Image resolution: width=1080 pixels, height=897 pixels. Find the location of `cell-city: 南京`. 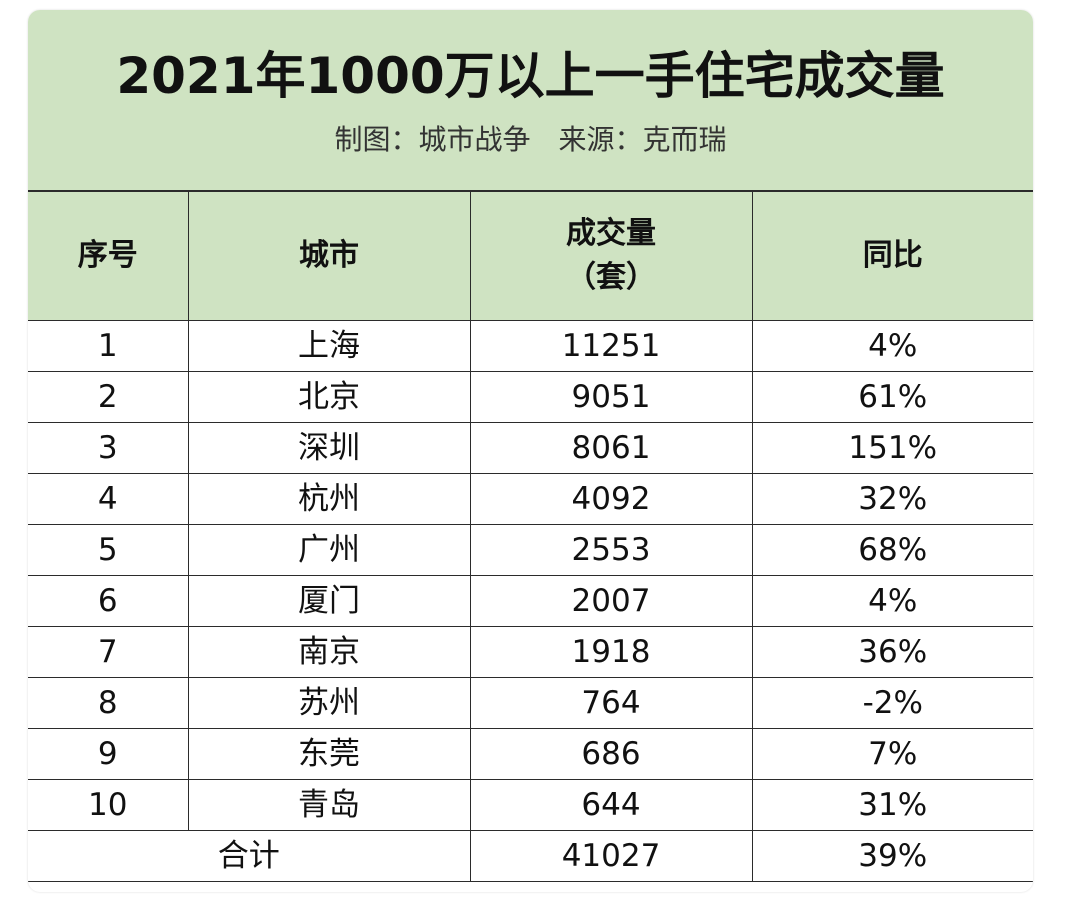

cell-city: 南京 is located at coordinates (329, 652).